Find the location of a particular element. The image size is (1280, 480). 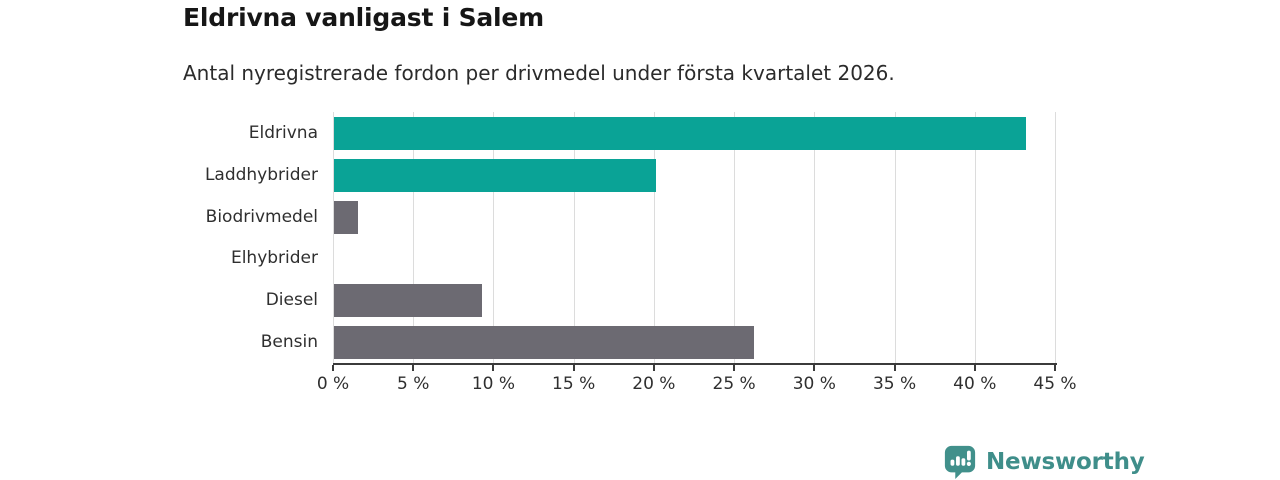

y-axis-label: Laddhybrider is located at coordinates (261, 174).